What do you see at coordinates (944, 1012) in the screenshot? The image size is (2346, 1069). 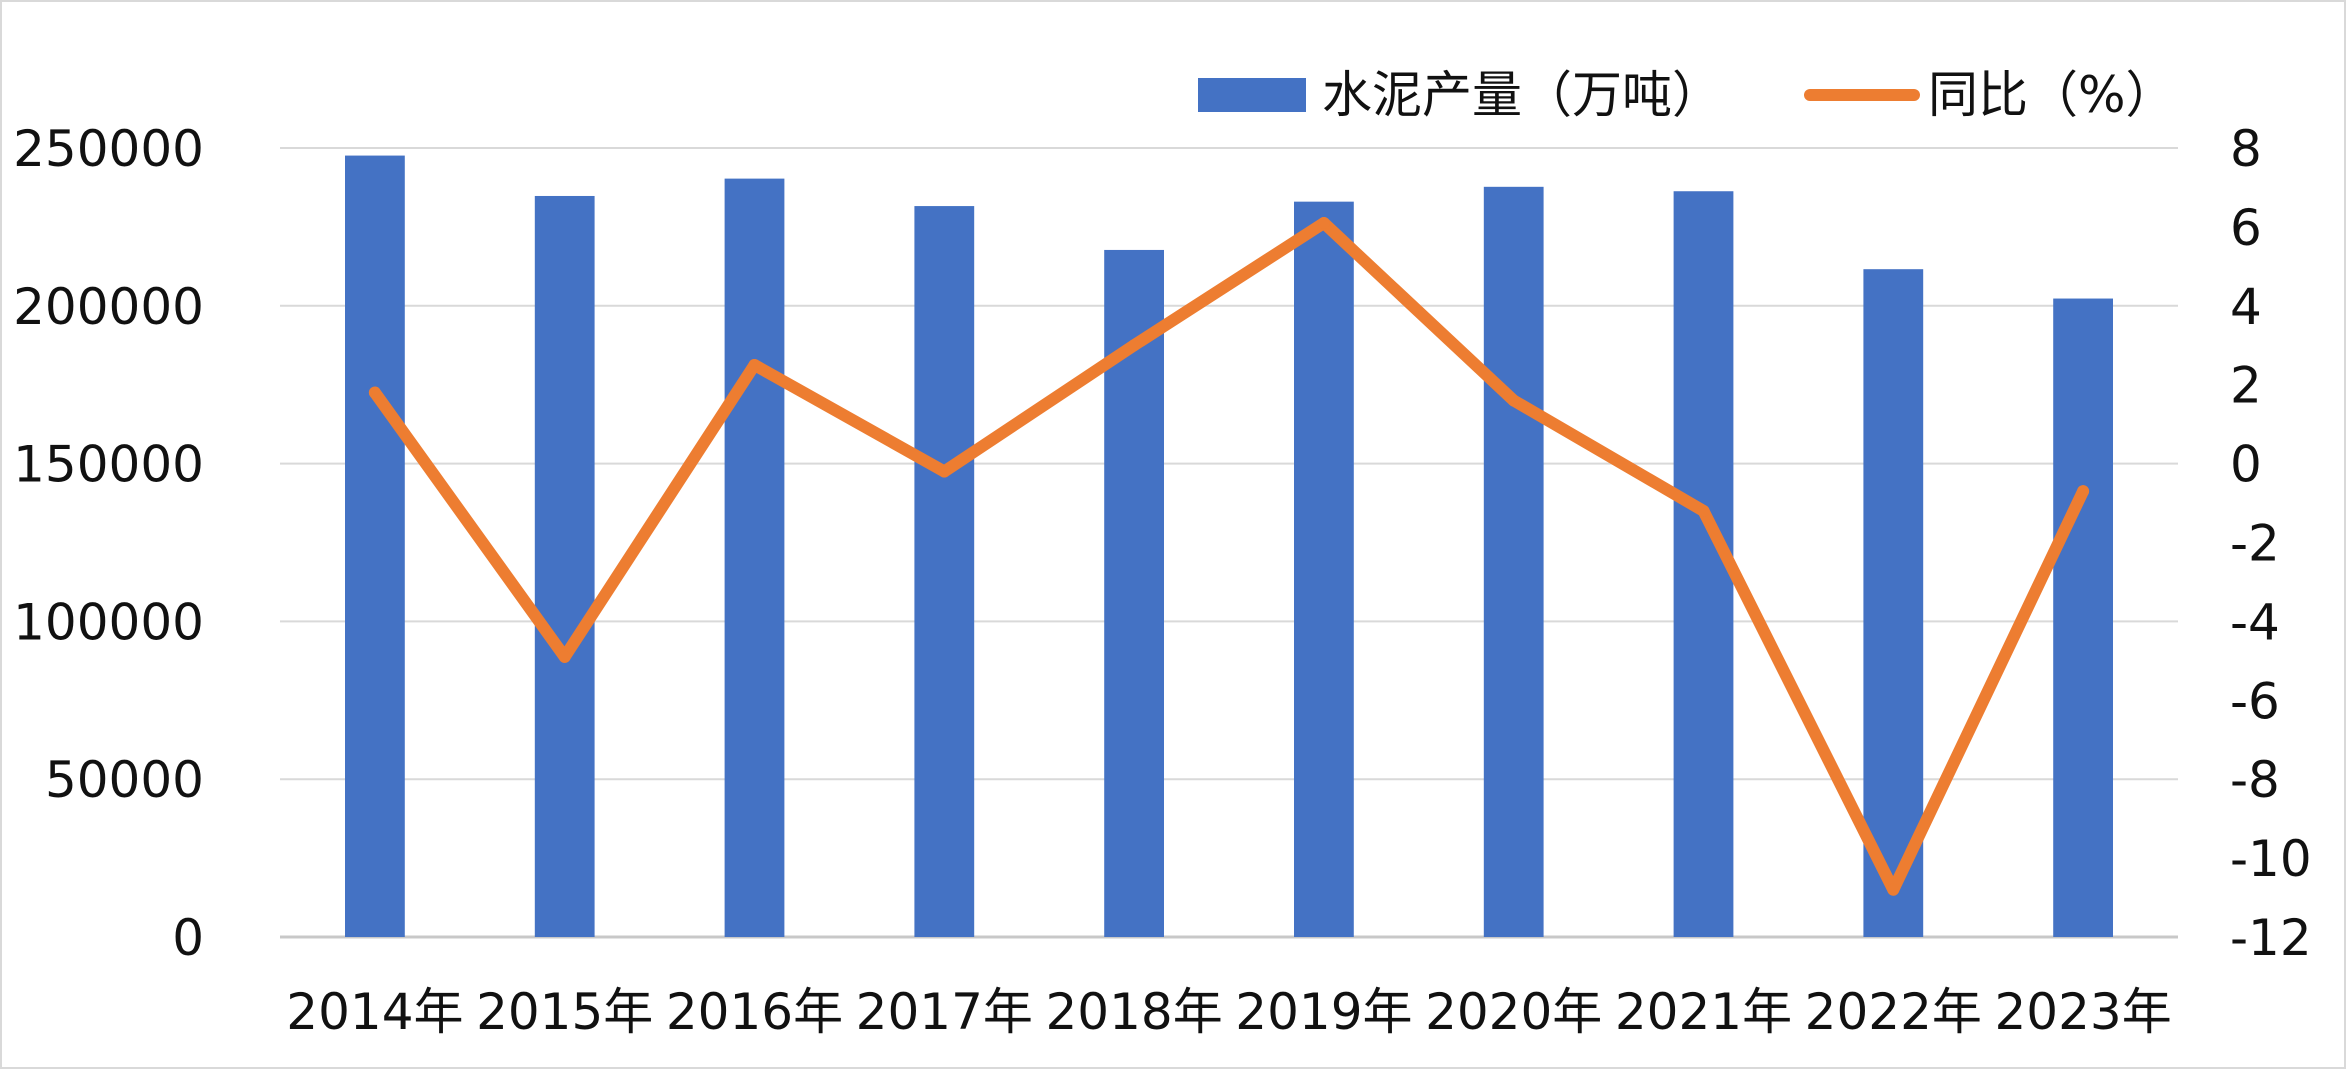 I see `x-tick-label: 2017年` at bounding box center [944, 1012].